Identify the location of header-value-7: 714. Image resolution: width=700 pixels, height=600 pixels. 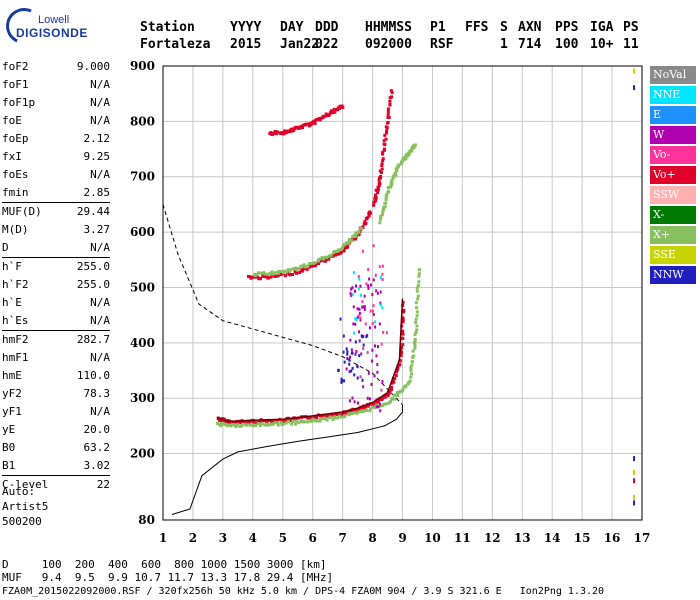
(530, 44).